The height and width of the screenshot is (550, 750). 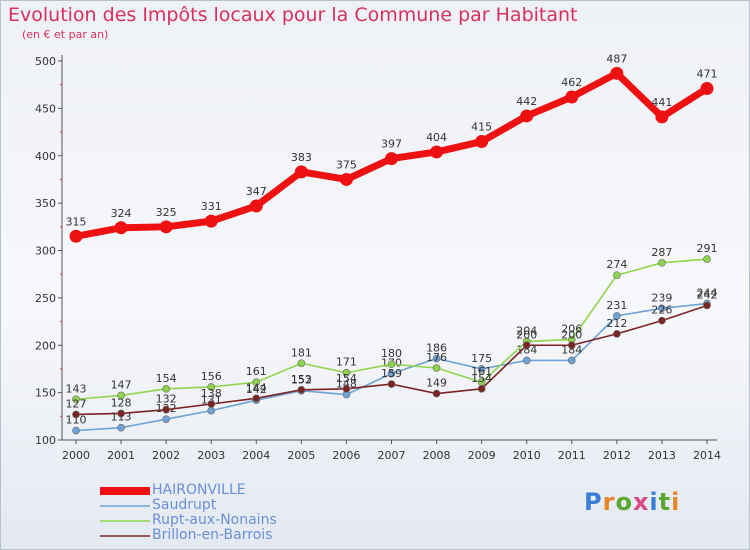 What do you see at coordinates (661, 252) in the screenshot?
I see `data-label: 287` at bounding box center [661, 252].